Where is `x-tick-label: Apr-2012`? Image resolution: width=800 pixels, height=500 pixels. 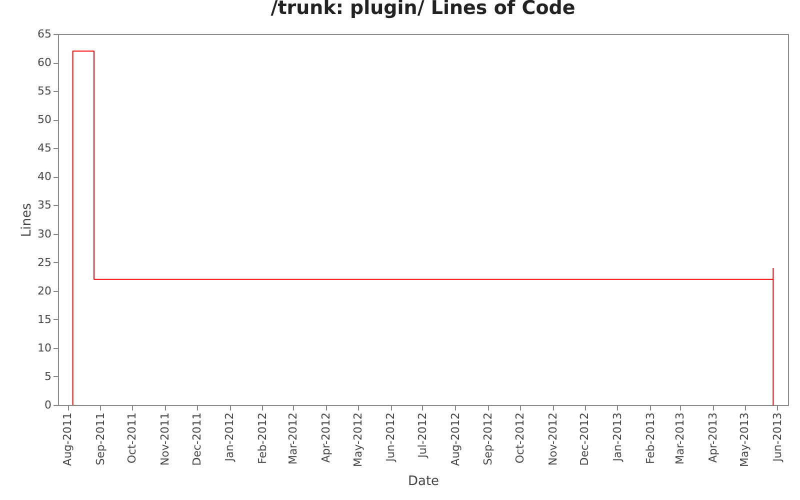 x-tick-label: Apr-2012 is located at coordinates (326, 437).